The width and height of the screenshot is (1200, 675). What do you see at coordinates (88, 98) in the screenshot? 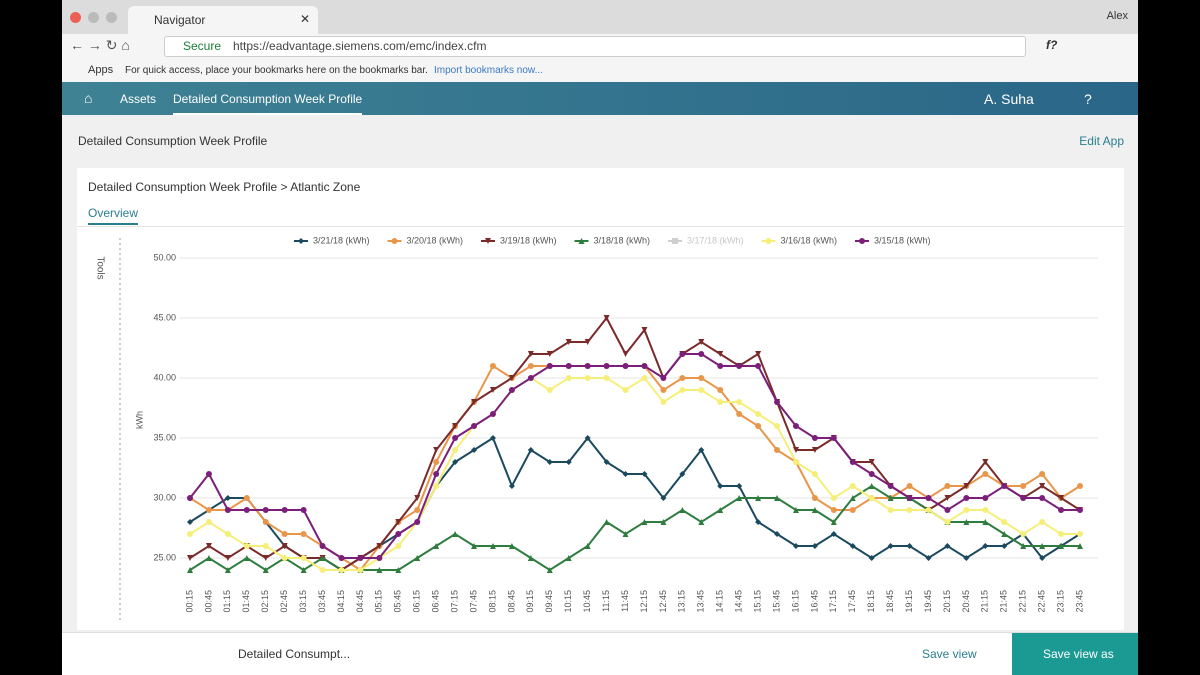
I see `home: ⌂` at bounding box center [88, 98].